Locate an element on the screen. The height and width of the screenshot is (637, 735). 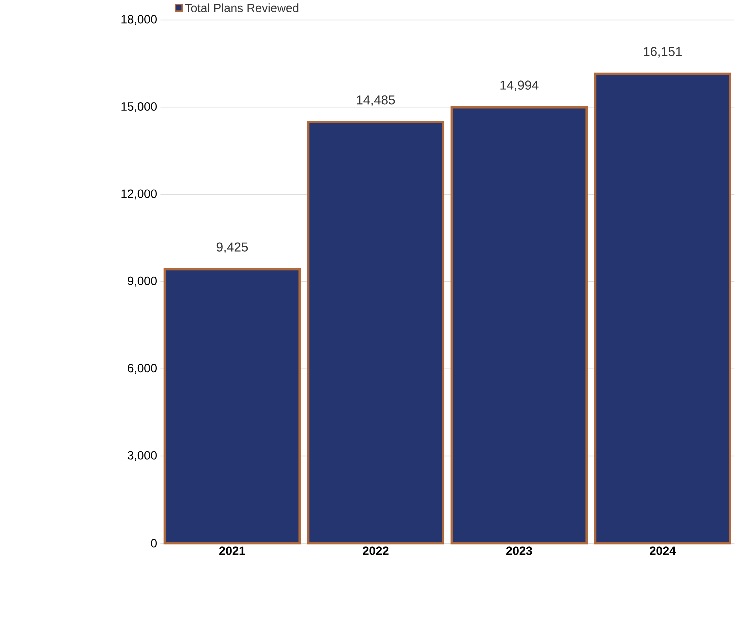
x-tick-label: 2024 is located at coordinates (663, 551).